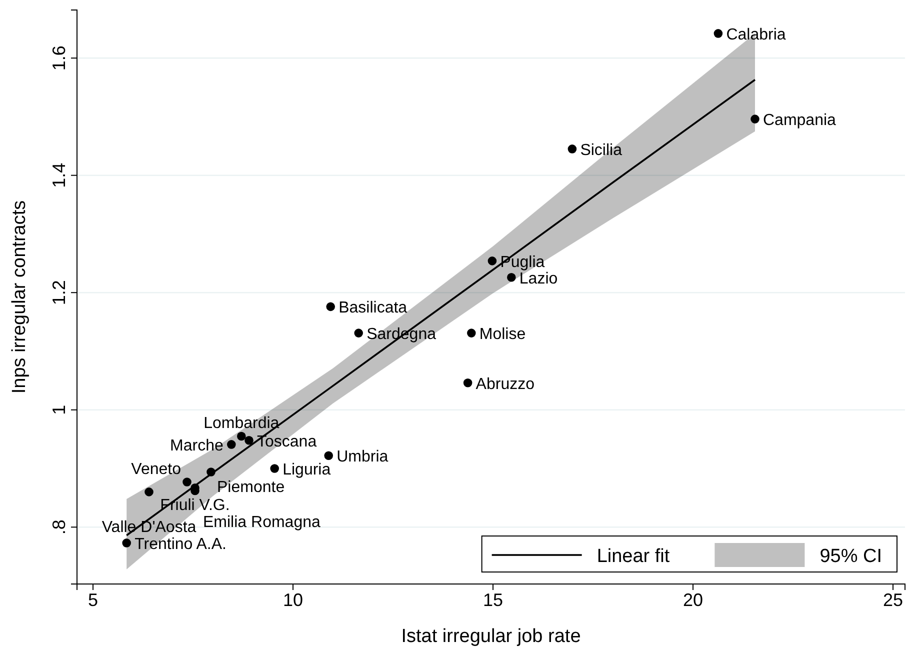 Image resolution: width=910 pixels, height=647 pixels. Describe the element at coordinates (180, 544) in the screenshot. I see `annotation: Trentino A.A.` at that location.